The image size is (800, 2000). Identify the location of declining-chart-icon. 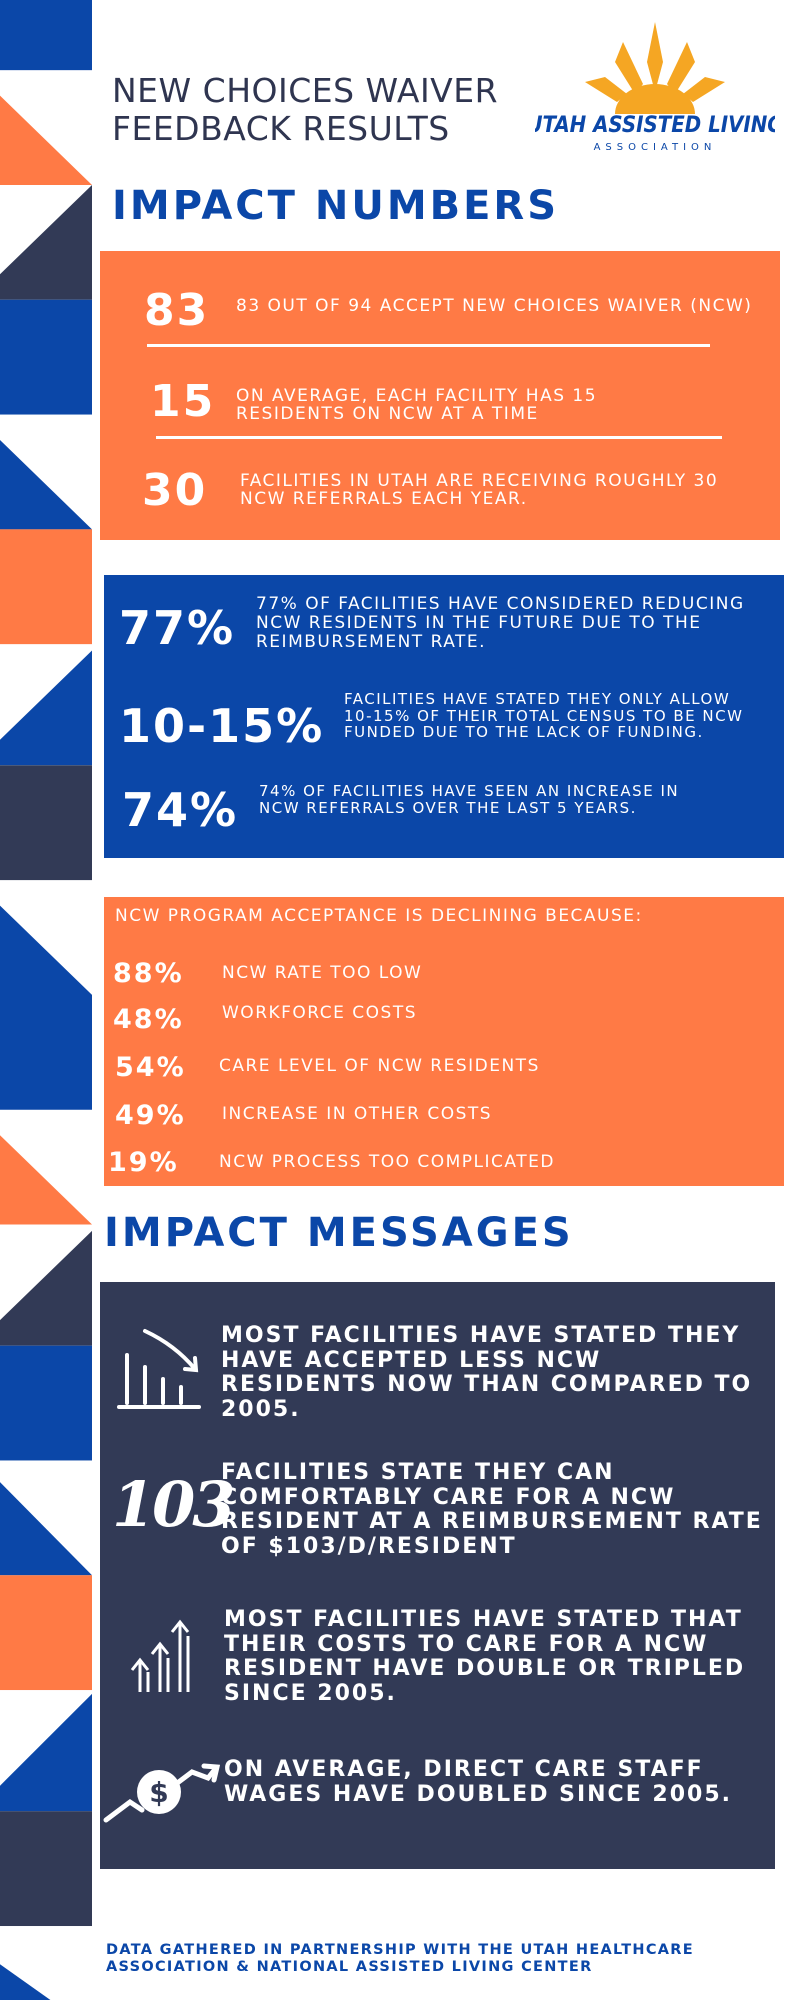
(159, 1369).